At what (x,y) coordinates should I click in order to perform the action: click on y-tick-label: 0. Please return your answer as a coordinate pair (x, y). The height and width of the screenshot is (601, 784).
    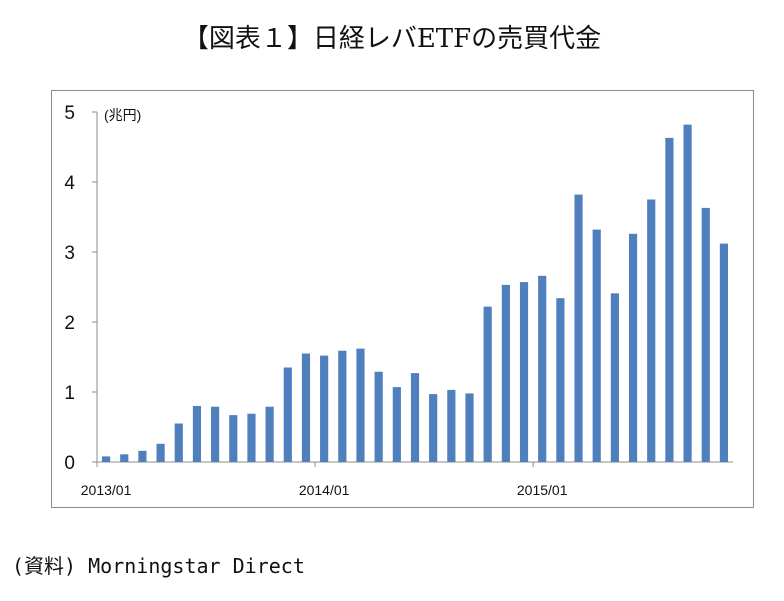
    Looking at the image, I should click on (69, 463).